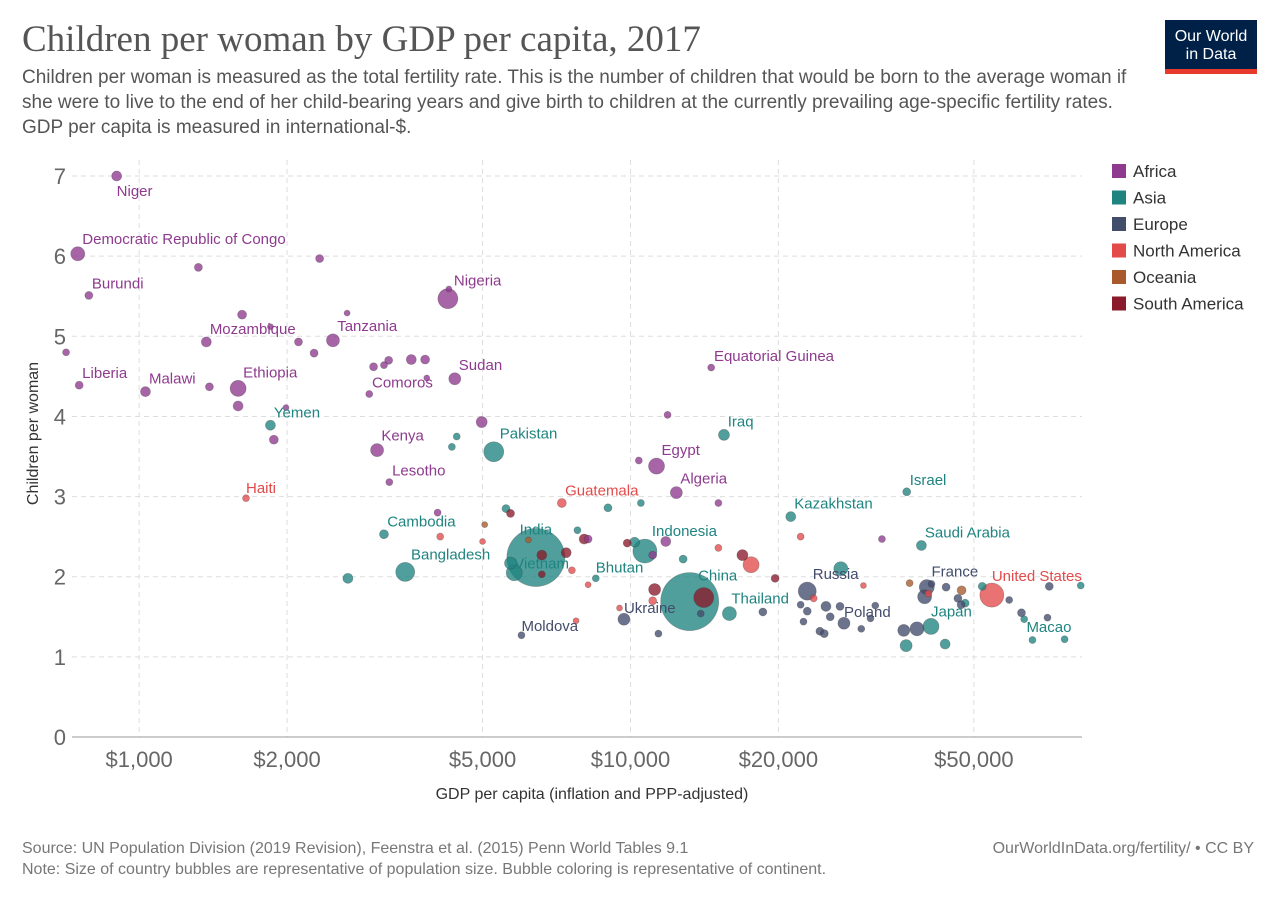 The height and width of the screenshot is (904, 1280). I want to click on x-tick-label: $10,000, so click(631, 759).